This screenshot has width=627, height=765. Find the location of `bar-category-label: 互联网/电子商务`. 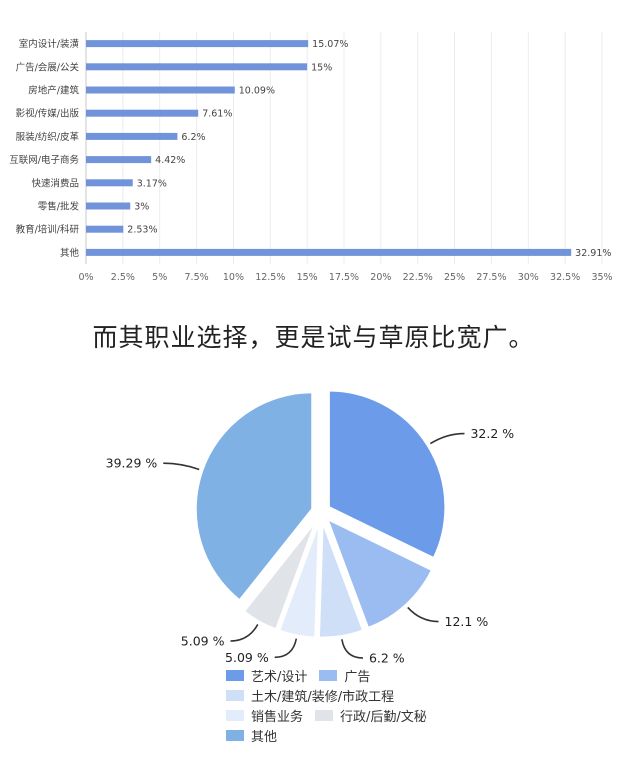

bar-category-label: 互联网/电子商务 is located at coordinates (44, 160).